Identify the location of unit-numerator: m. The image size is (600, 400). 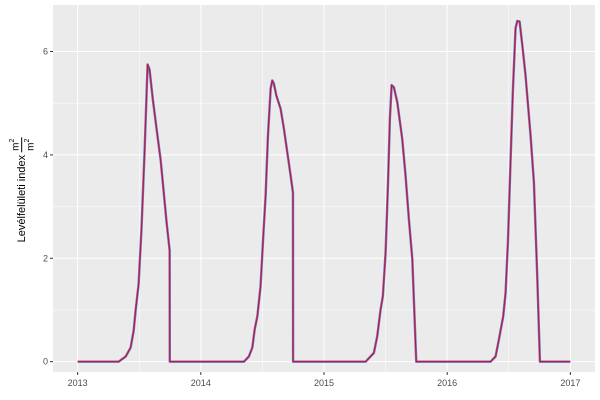
(16, 146).